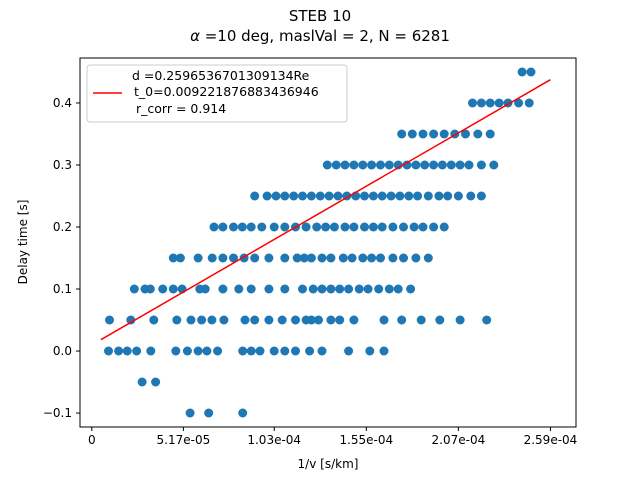 This screenshot has width=640, height=484. Describe the element at coordinates (221, 75) in the screenshot. I see `legend-line-1: d =0.2596536701309134Re` at that location.